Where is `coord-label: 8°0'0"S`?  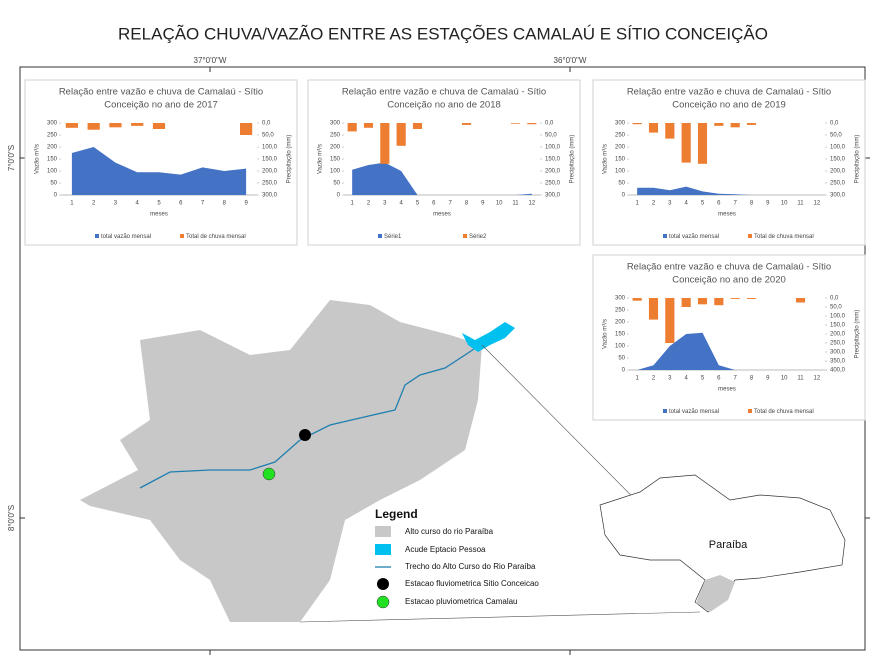
coord-label: 8°0'0"S is located at coordinates (11, 518).